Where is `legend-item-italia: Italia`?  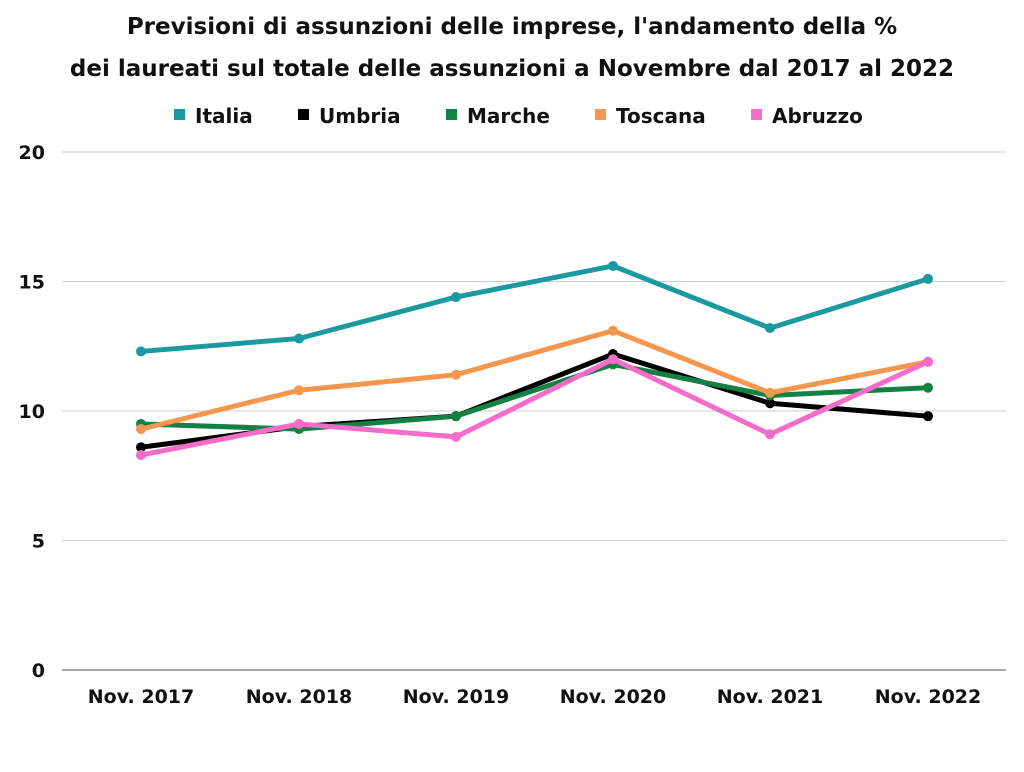 legend-item-italia: Italia is located at coordinates (213, 116).